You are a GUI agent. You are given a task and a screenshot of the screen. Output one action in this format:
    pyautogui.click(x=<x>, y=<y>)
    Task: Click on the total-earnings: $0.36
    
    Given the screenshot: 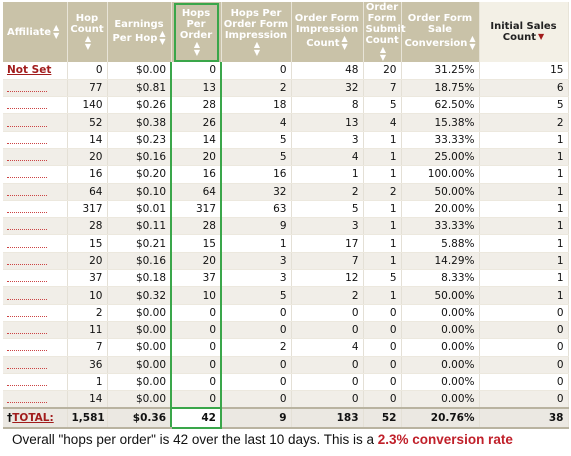 What is the action you would take?
    pyautogui.click(x=139, y=417)
    